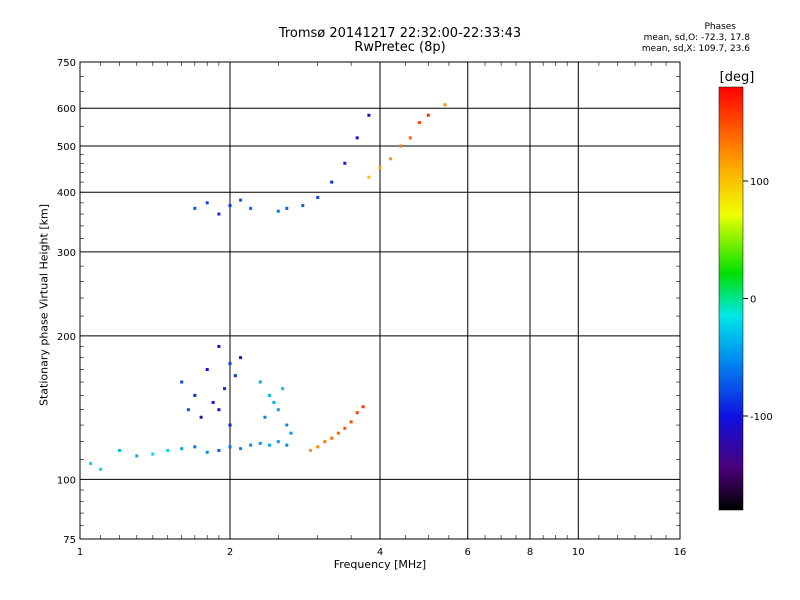 The image size is (800, 600). Describe the element at coordinates (578, 552) in the screenshot. I see `x-tick-label: 10` at that location.